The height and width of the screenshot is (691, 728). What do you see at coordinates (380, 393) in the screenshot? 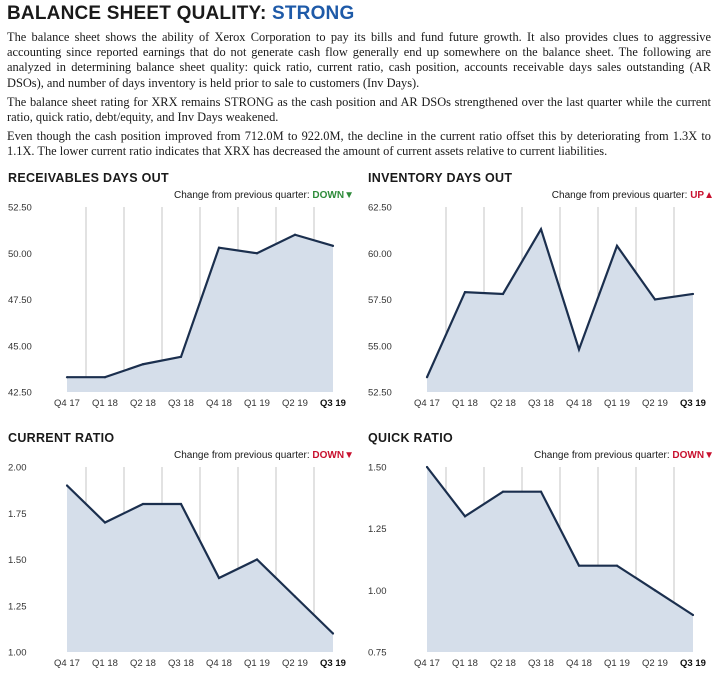
I see `y-tick-label: 52.50` at bounding box center [380, 393].